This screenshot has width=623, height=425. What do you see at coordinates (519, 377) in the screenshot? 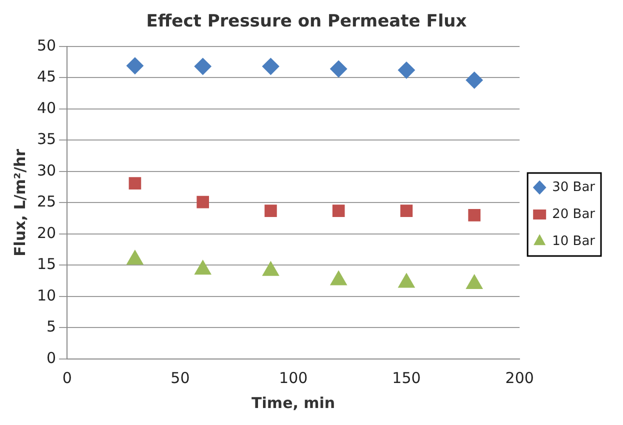
I see `x-tick-label: 200` at bounding box center [519, 377].